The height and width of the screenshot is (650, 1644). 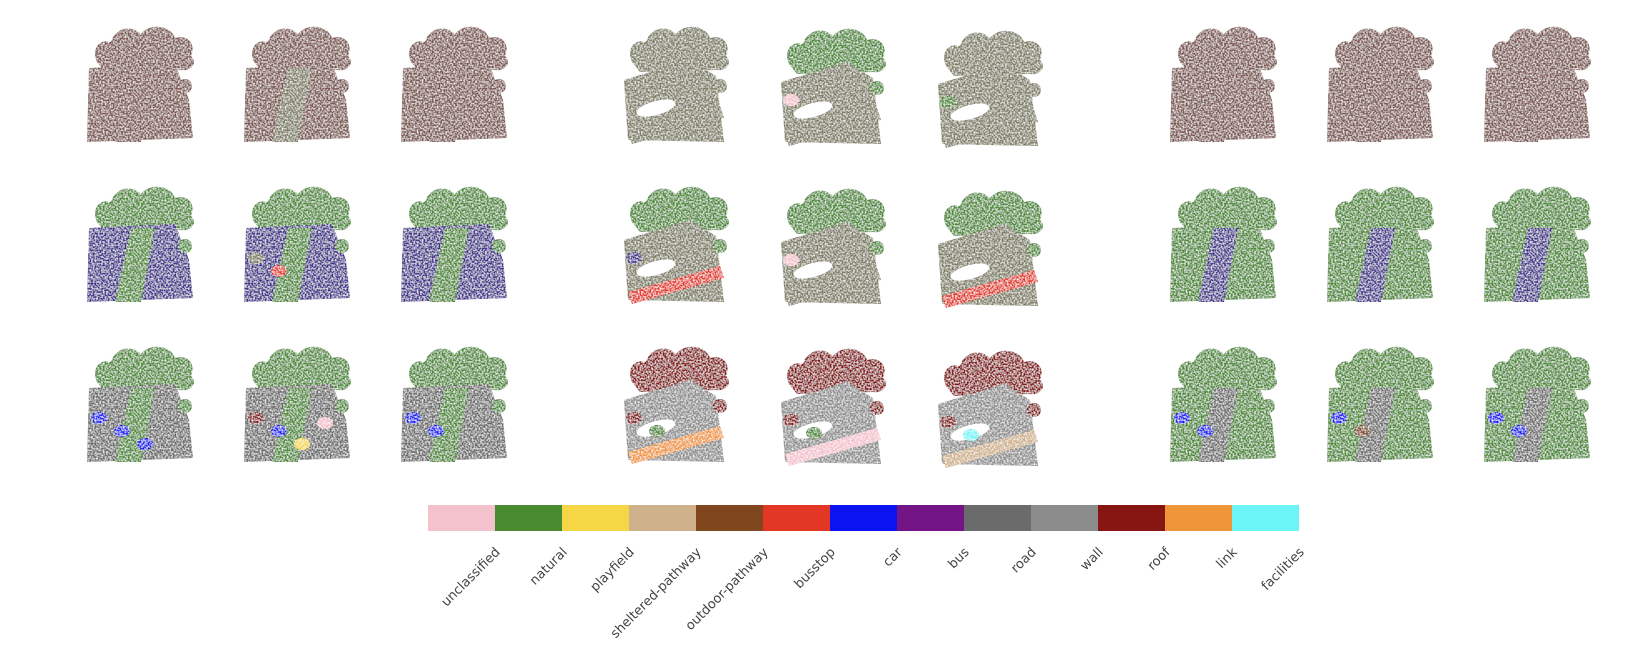 I want to click on segment-playfield, so click(x=302, y=444).